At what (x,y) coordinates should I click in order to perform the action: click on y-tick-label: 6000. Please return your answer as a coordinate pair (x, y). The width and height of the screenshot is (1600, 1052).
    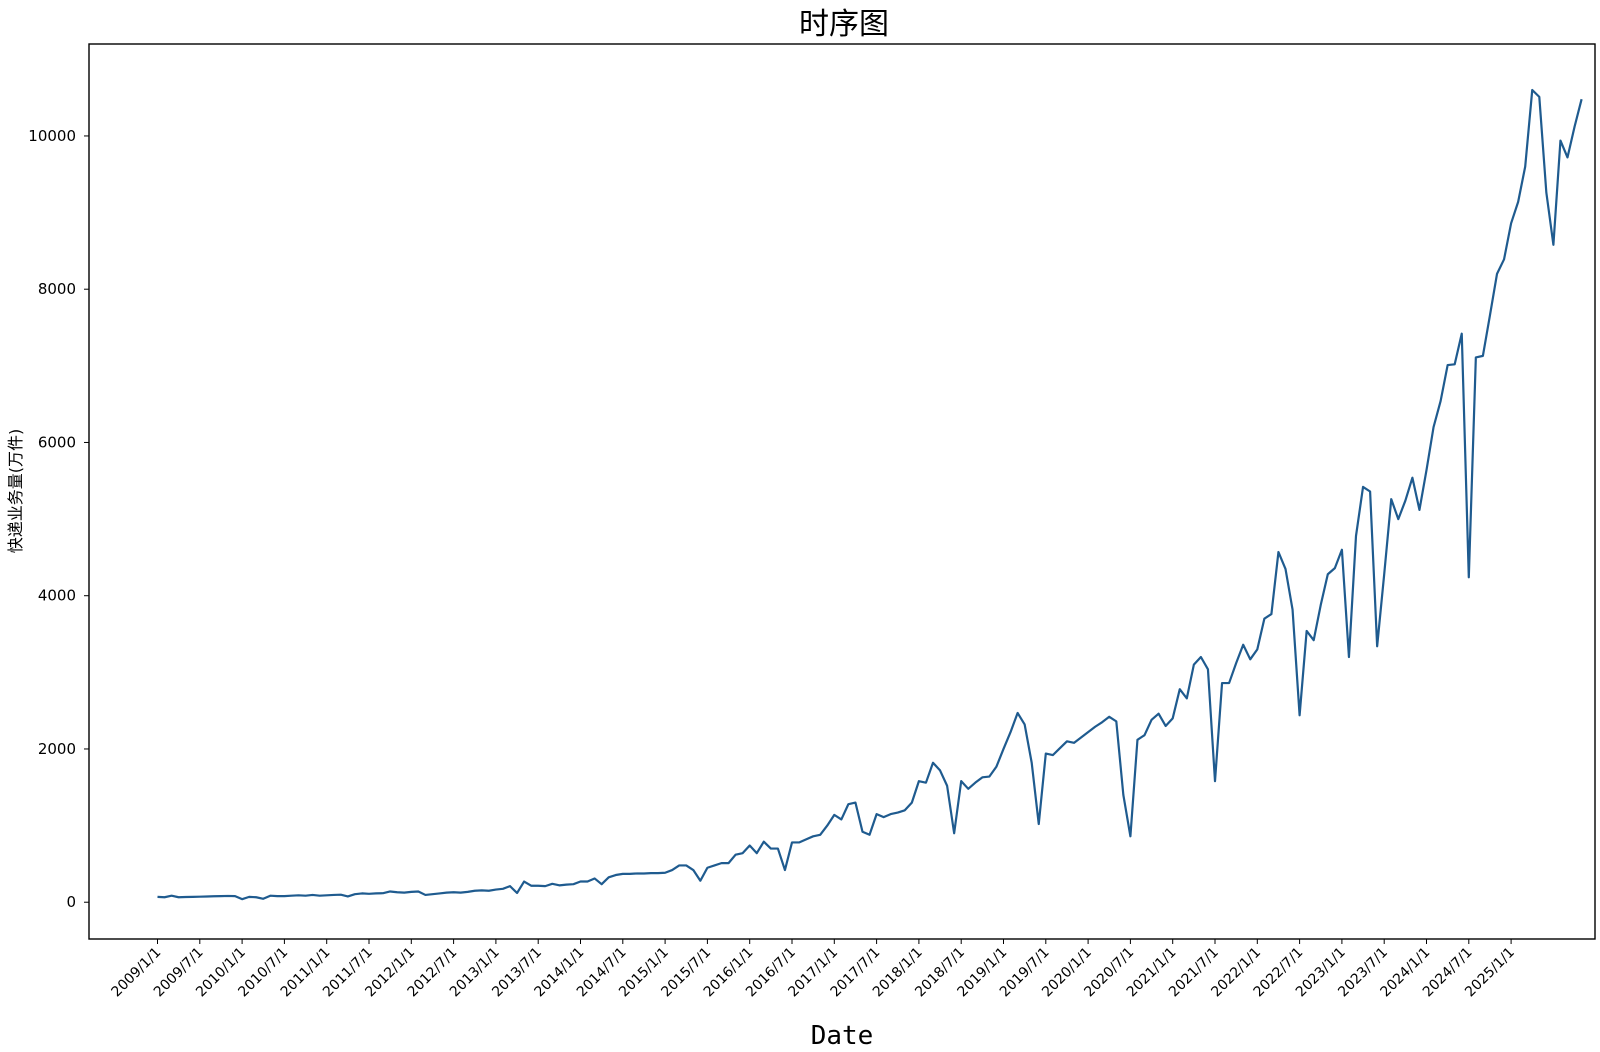
    Looking at the image, I should click on (57, 442).